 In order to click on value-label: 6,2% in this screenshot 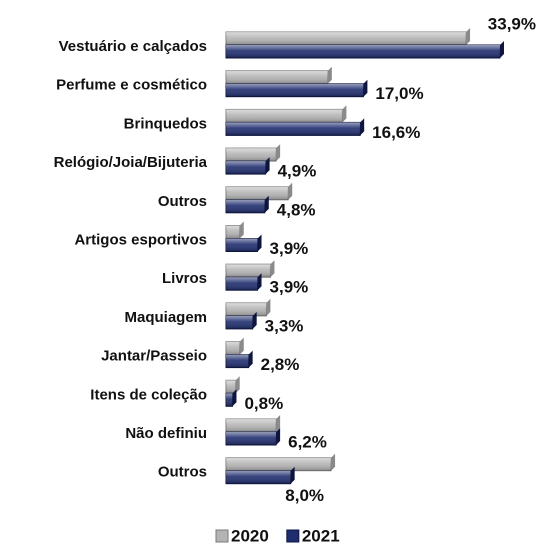, I will do `click(307, 441)`.